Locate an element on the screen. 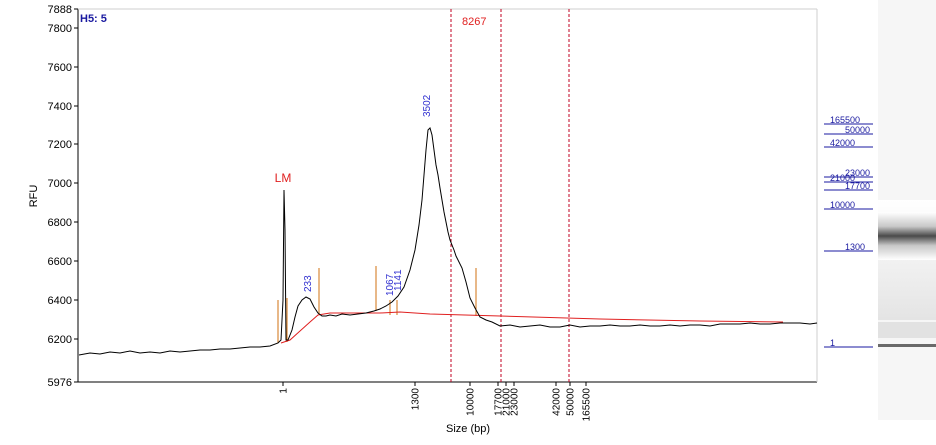 The image size is (936, 445). y-tick-label: 6400 is located at coordinates (60, 301).